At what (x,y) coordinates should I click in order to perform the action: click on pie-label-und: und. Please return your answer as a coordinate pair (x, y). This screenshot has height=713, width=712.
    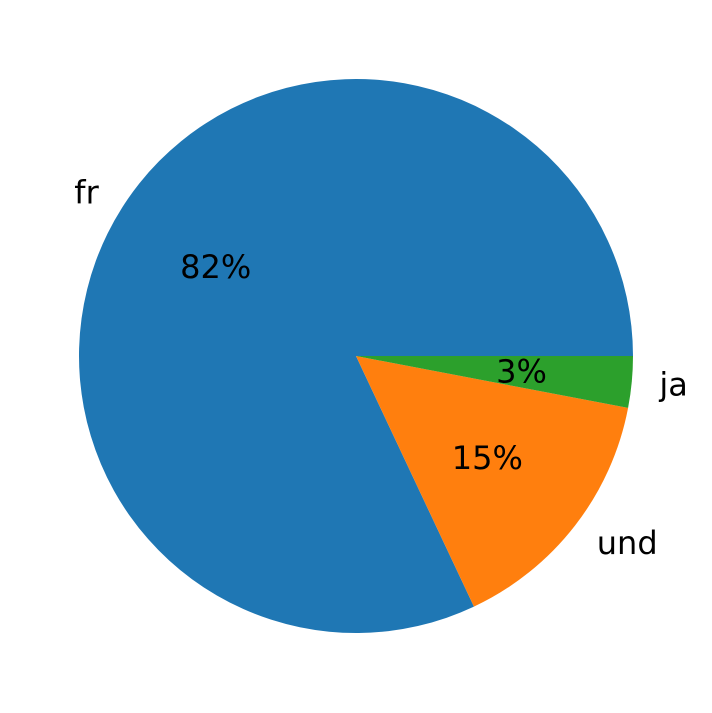
    Looking at the image, I should click on (627, 543).